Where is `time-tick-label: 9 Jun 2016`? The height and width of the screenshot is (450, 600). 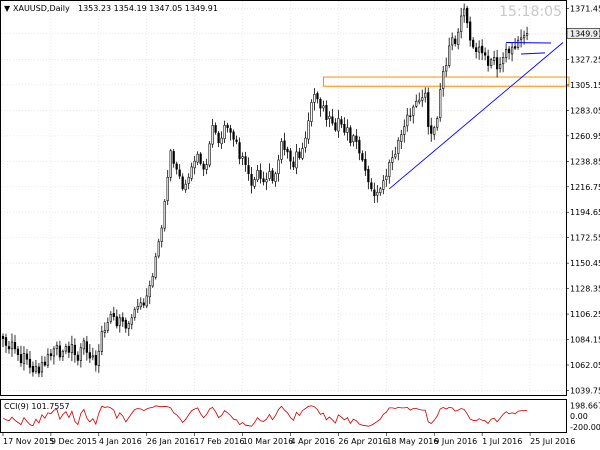
time-tick-label: 9 Jun 2016 is located at coordinates (455, 441).